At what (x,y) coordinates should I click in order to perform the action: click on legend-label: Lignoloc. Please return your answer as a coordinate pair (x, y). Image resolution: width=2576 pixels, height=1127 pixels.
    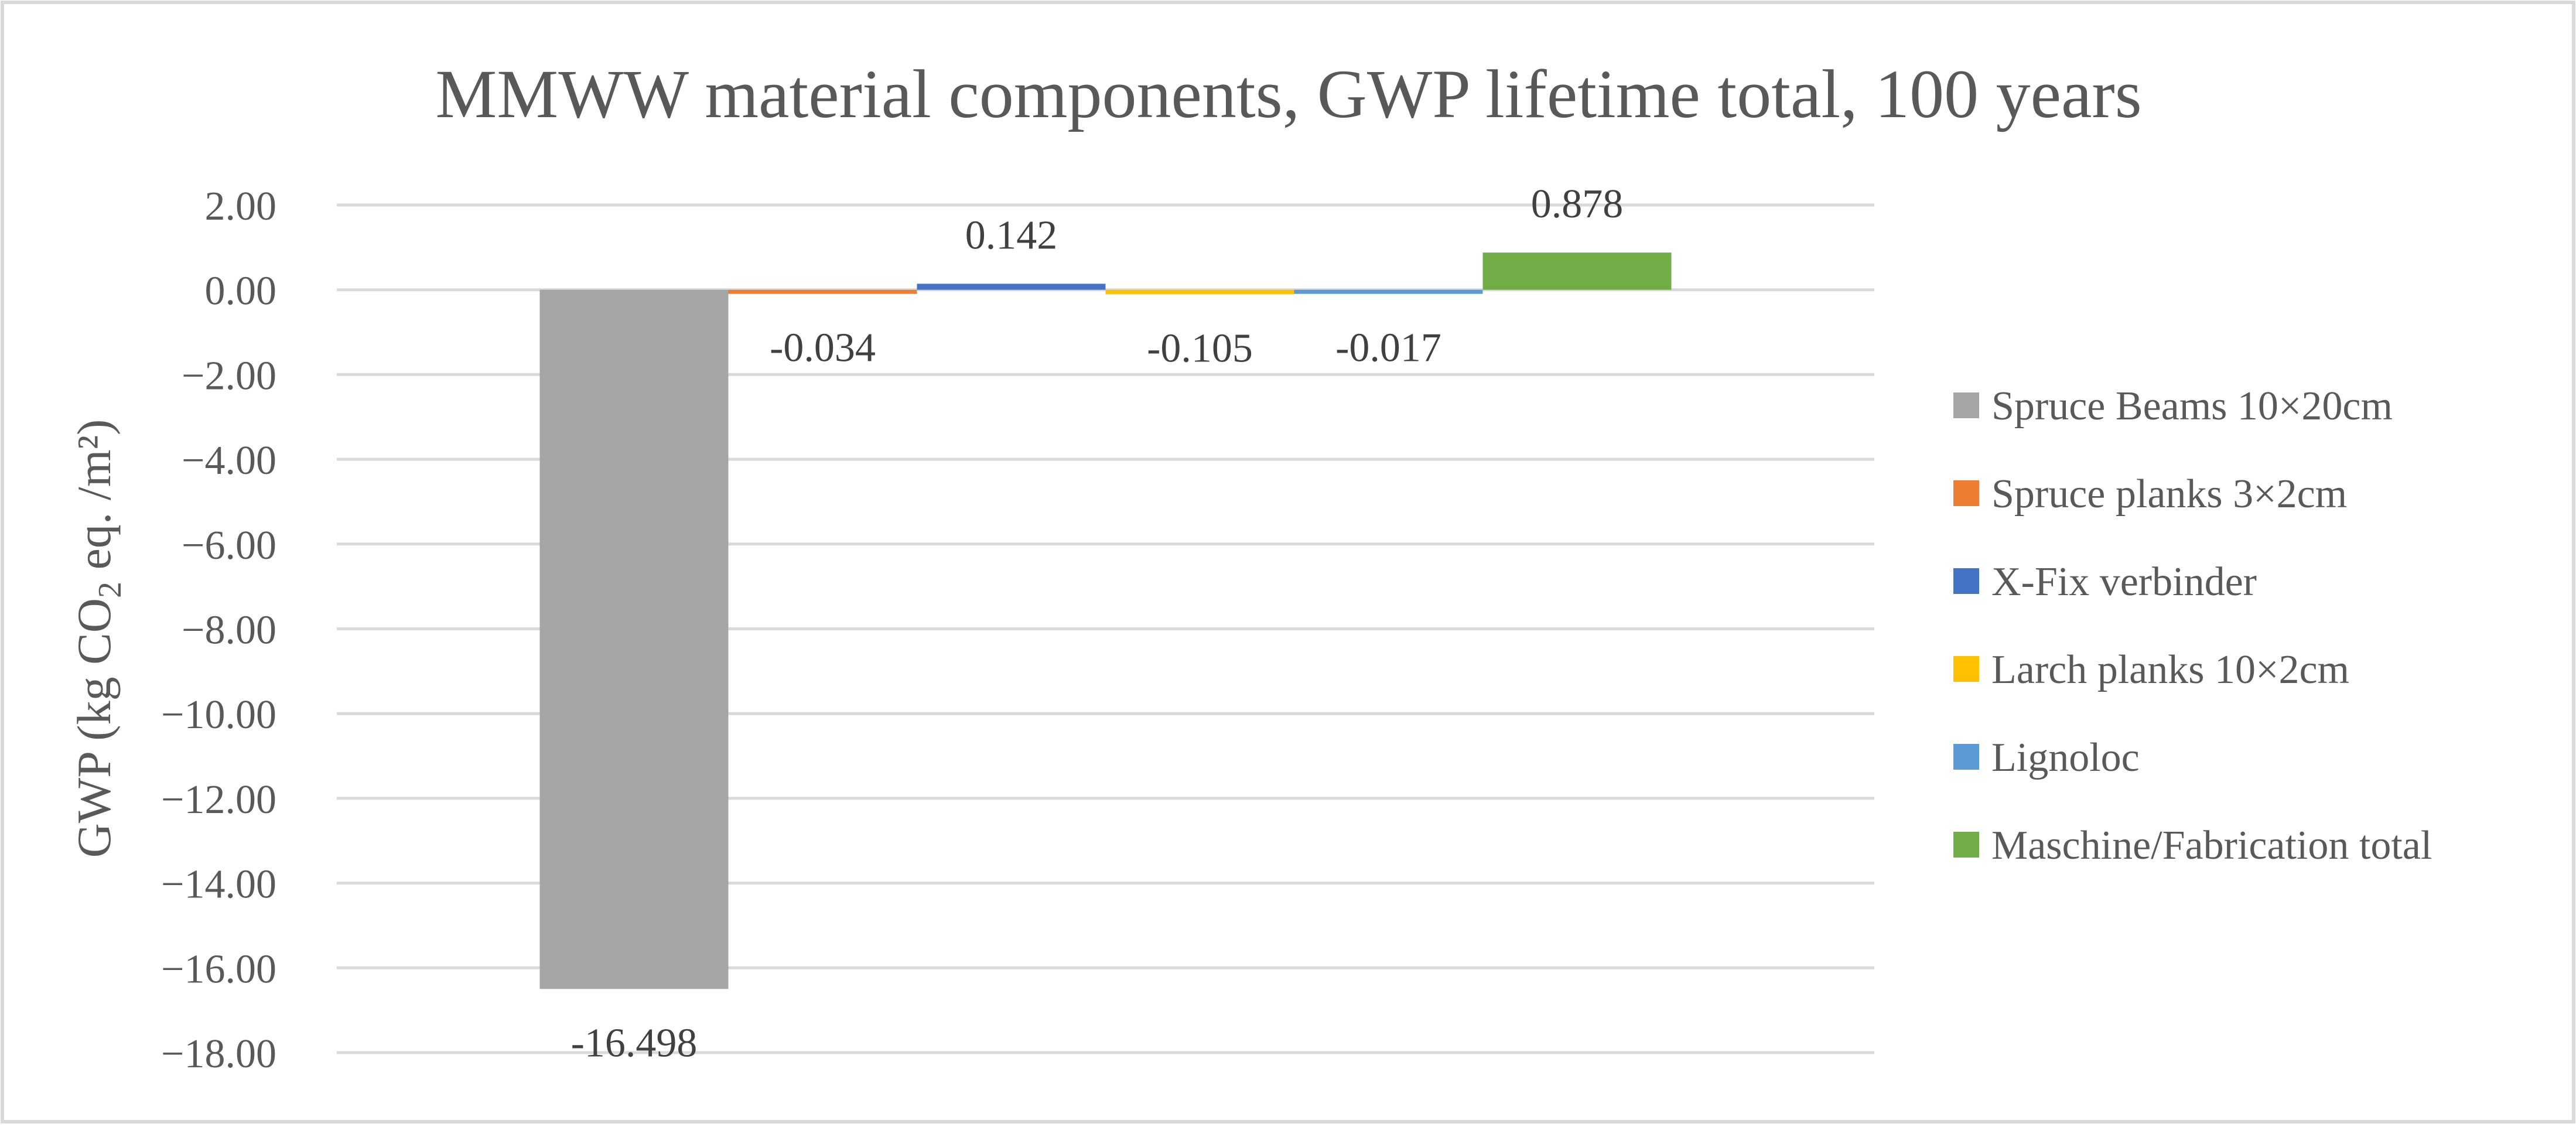
    Looking at the image, I should click on (2066, 757).